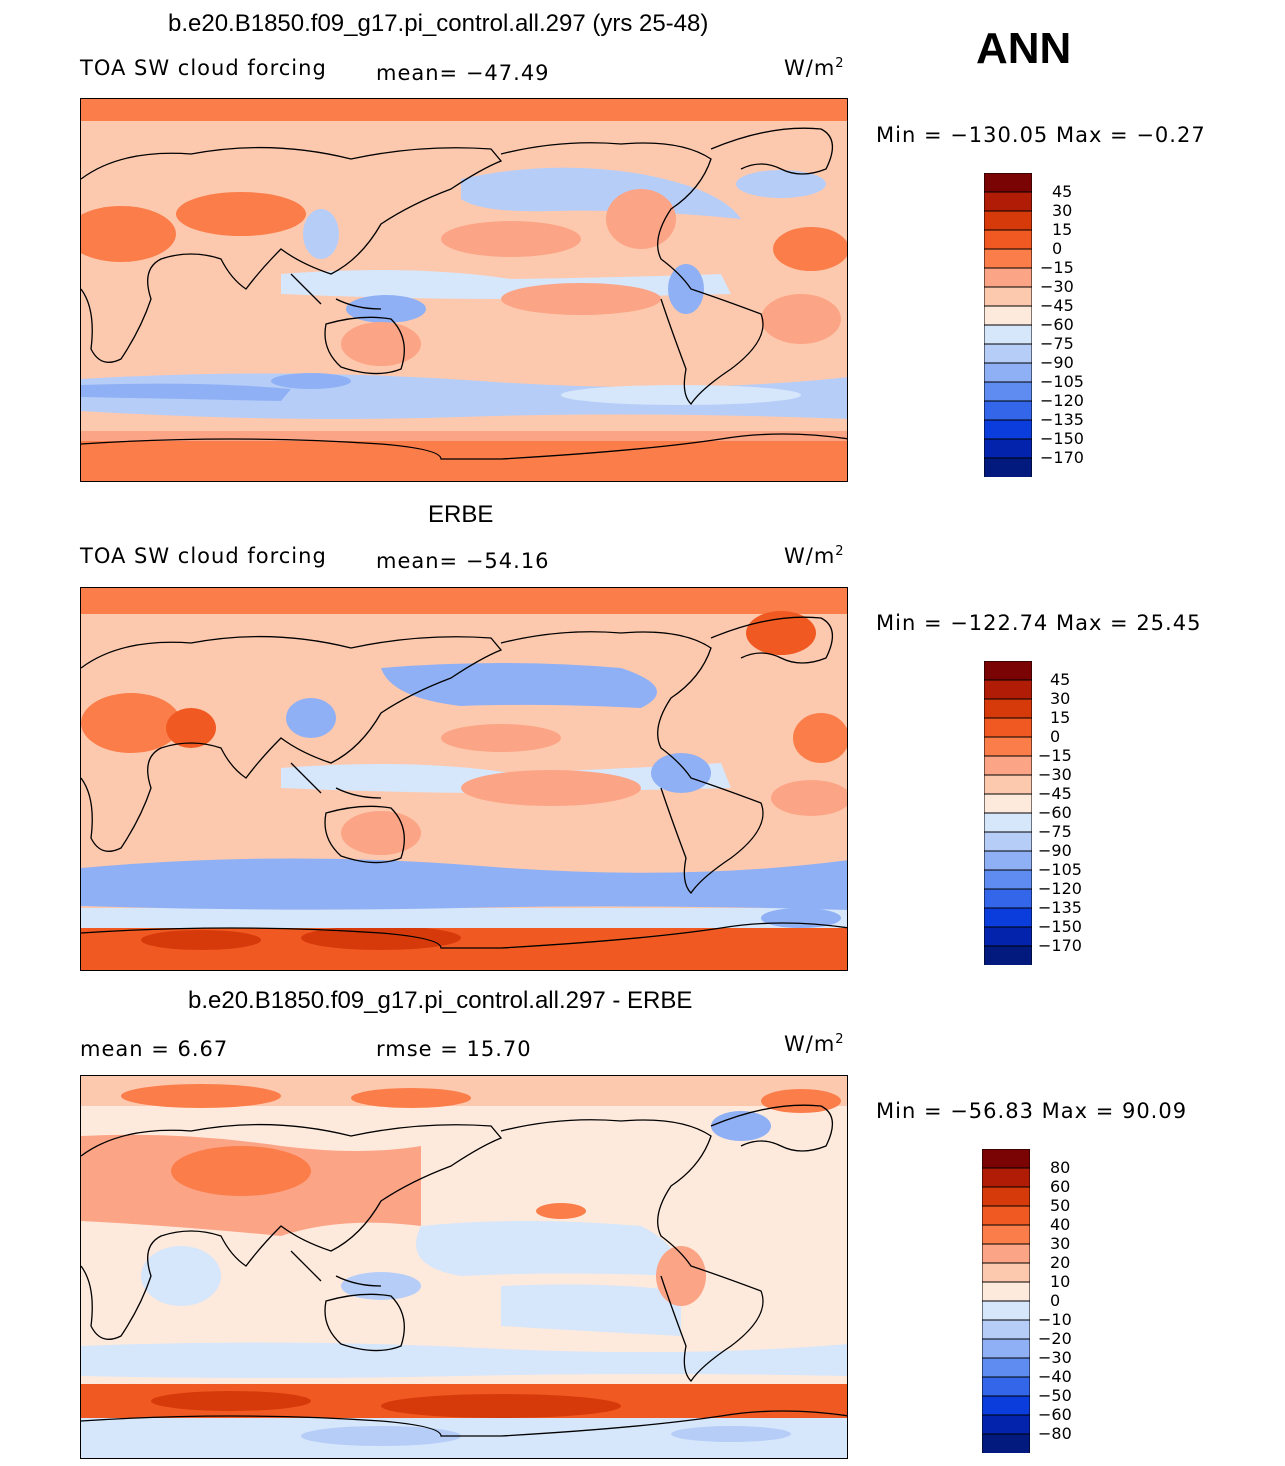 This screenshot has height=1466, width=1285. What do you see at coordinates (461, 514) in the screenshot?
I see `panel-2-title: ERBE` at bounding box center [461, 514].